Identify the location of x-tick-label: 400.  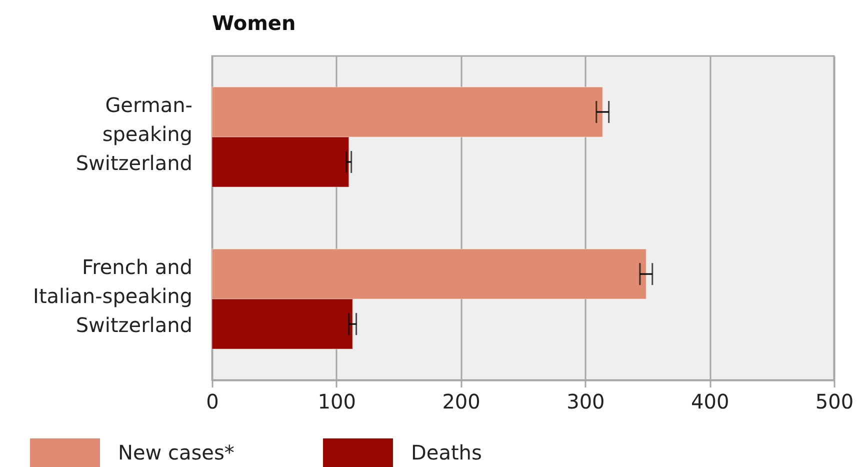
(710, 402).